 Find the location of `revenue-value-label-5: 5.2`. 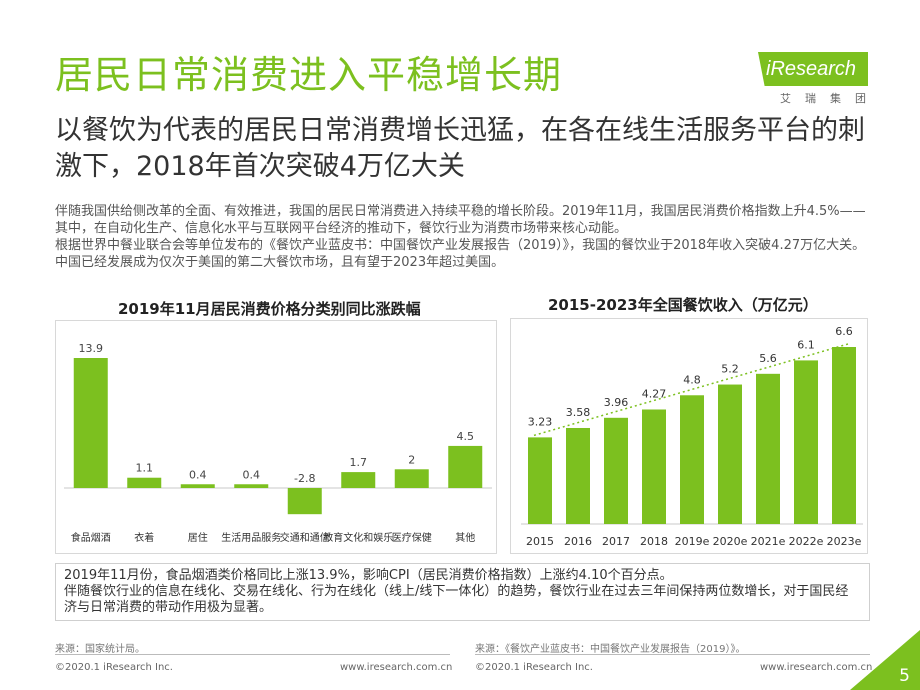

revenue-value-label-5: 5.2 is located at coordinates (730, 369).